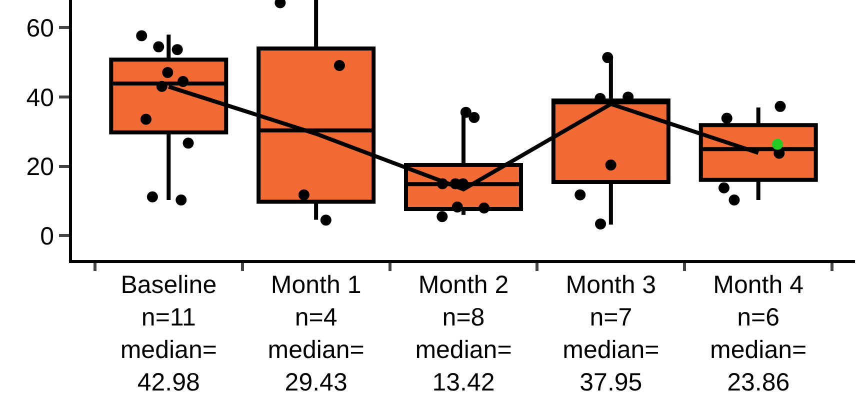  What do you see at coordinates (40, 98) in the screenshot?
I see `y-tick-label: 40` at bounding box center [40, 98].